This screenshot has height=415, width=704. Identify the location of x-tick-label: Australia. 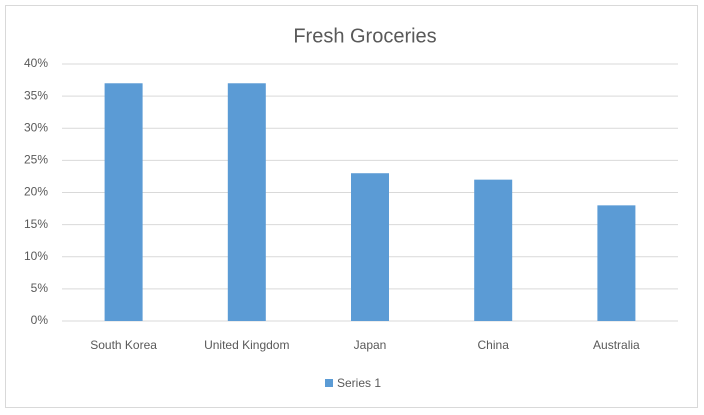
(616, 345).